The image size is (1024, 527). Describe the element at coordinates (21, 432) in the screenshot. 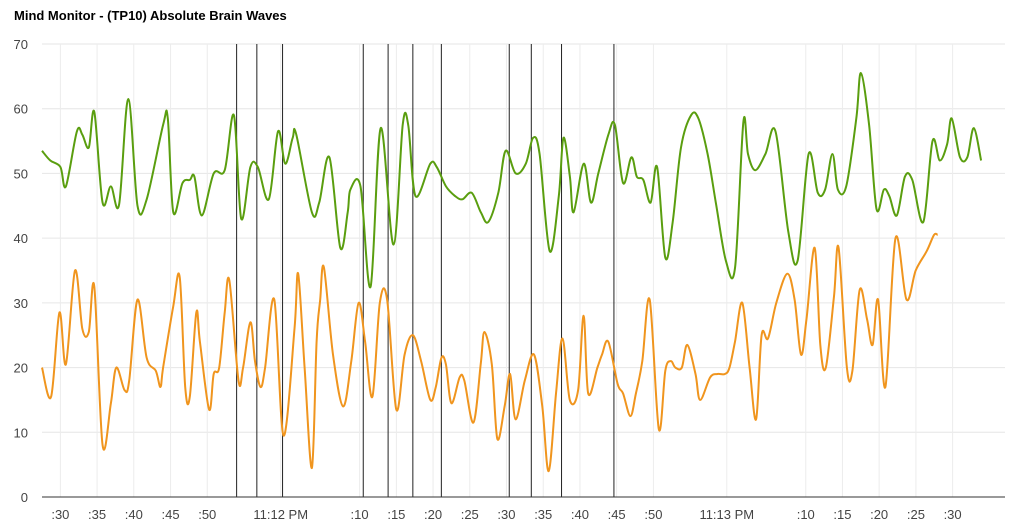

I see `y-tick-label: 10` at that location.